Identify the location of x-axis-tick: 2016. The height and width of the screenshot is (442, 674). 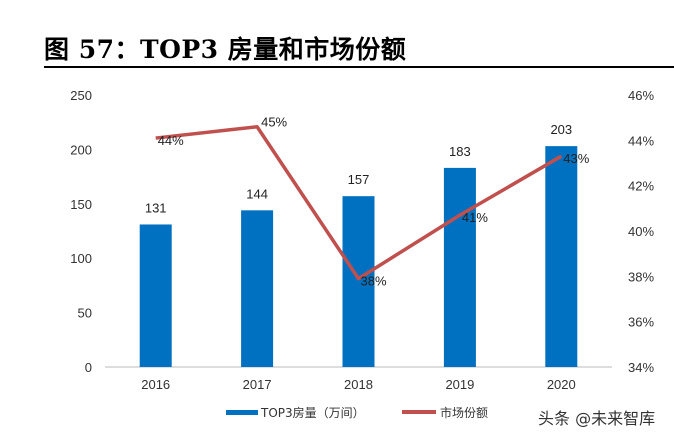
(155, 384).